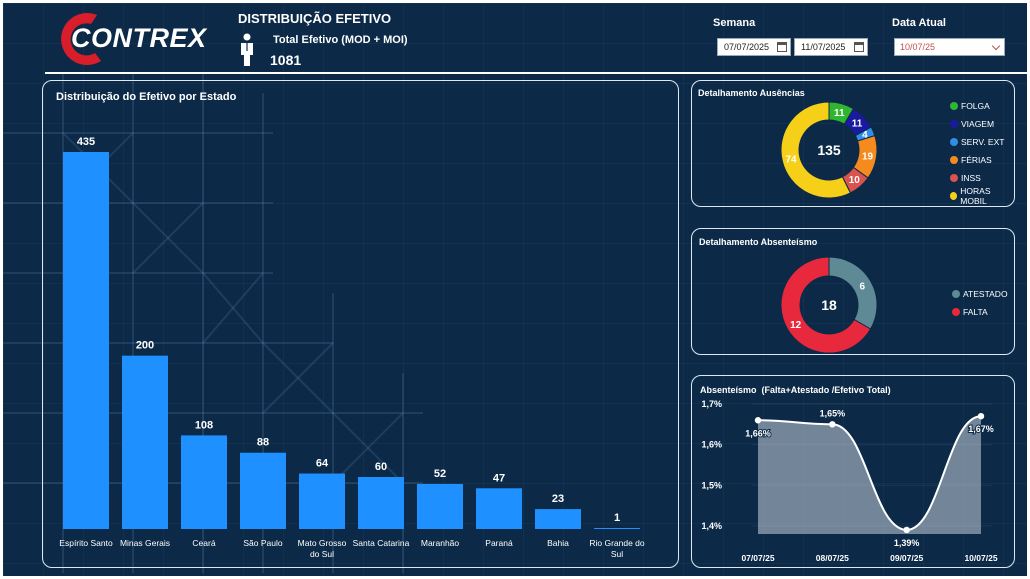 Image resolution: width=1030 pixels, height=579 pixels. What do you see at coordinates (975, 106) in the screenshot?
I see `legend-label: FOLGA` at bounding box center [975, 106].